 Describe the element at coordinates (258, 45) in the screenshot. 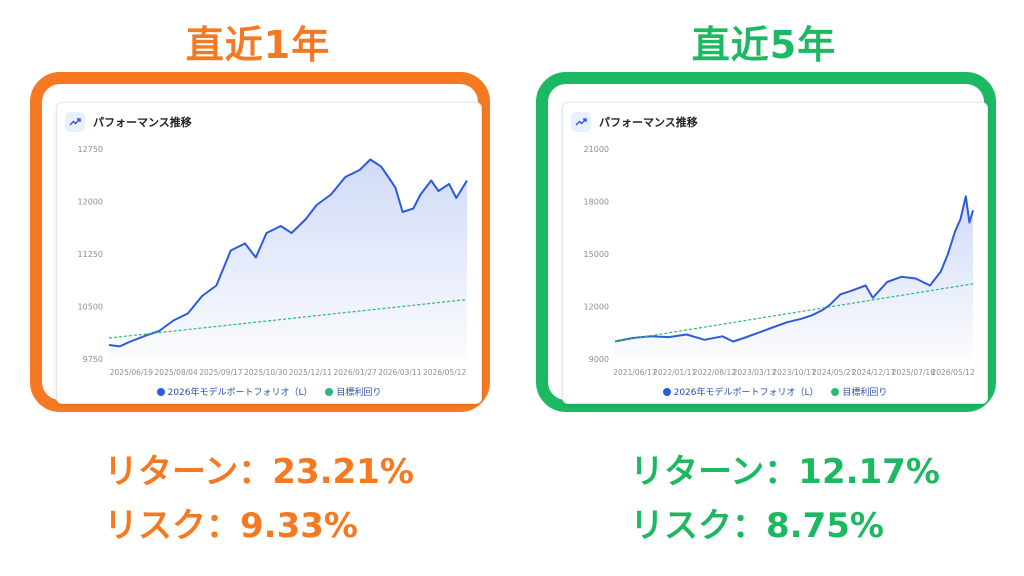

I see `left-title: 直近1年` at that location.